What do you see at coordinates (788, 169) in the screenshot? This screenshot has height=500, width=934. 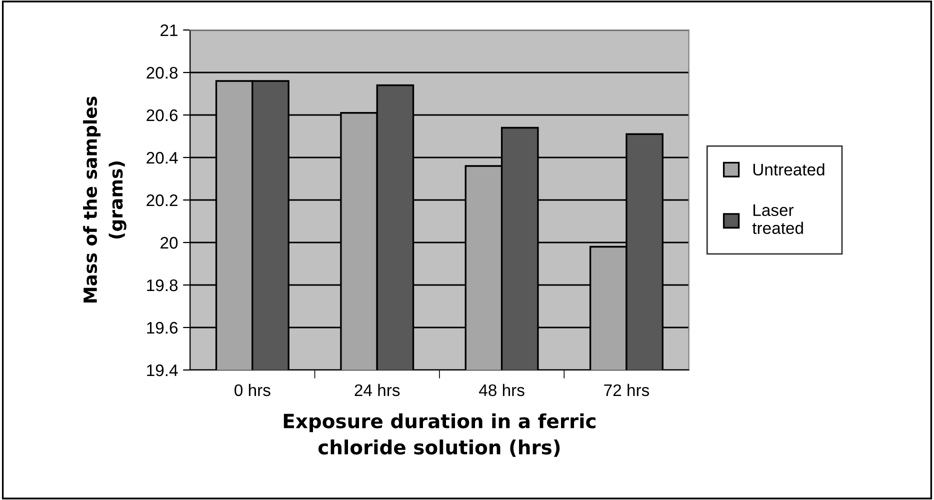 I see `legend-label: Untreated` at bounding box center [788, 169].